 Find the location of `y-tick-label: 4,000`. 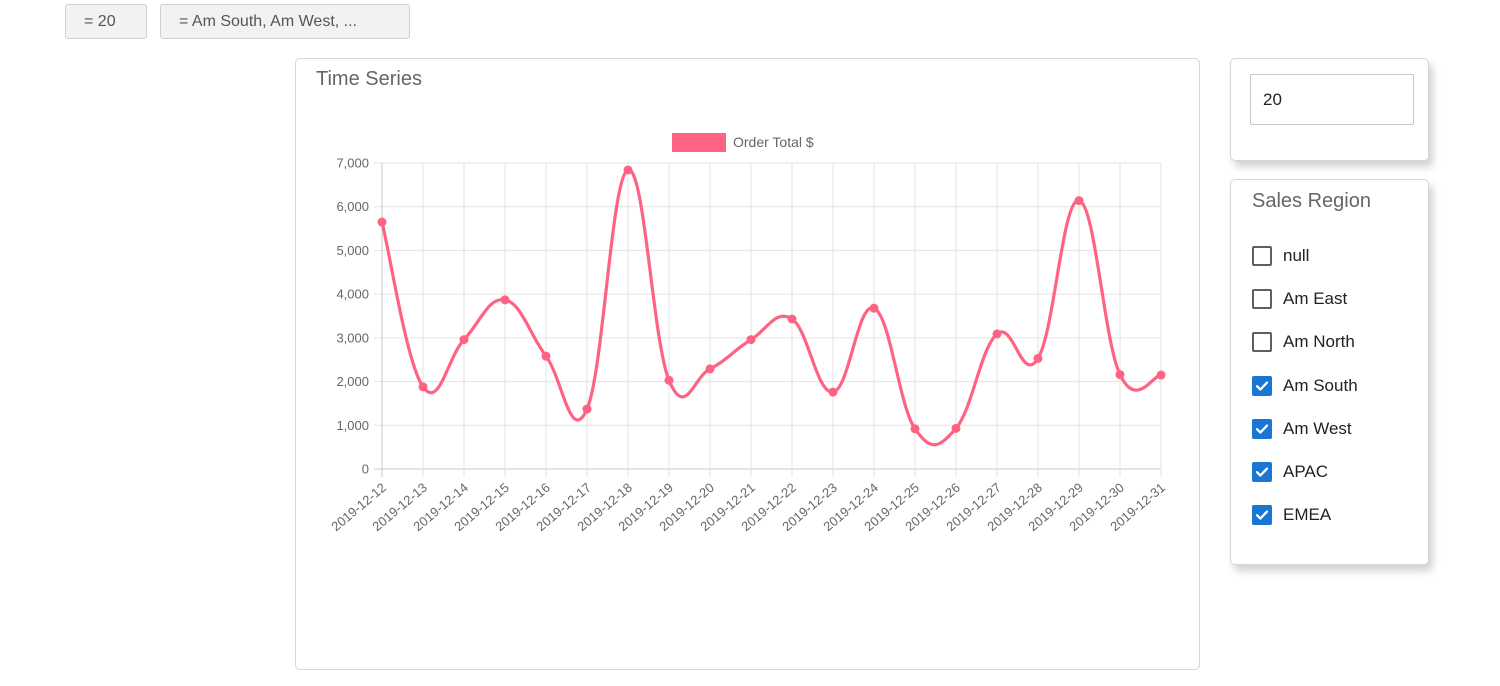

y-tick-label: 4,000 is located at coordinates (352, 294).